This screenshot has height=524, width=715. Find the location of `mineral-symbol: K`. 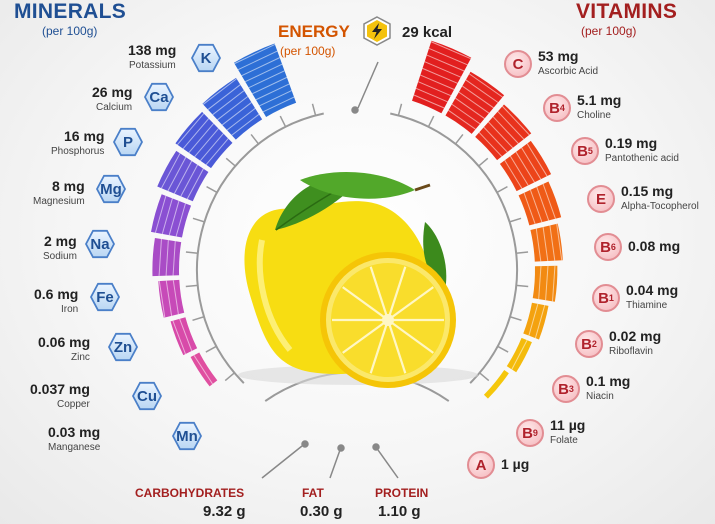

mineral-symbol: K is located at coordinates (206, 58).